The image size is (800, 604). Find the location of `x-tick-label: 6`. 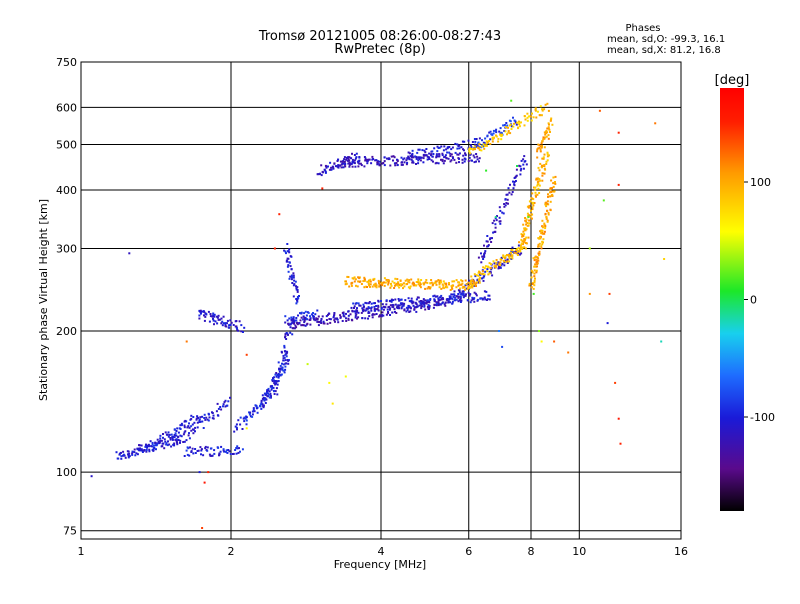

x-tick-label: 6 is located at coordinates (468, 551).